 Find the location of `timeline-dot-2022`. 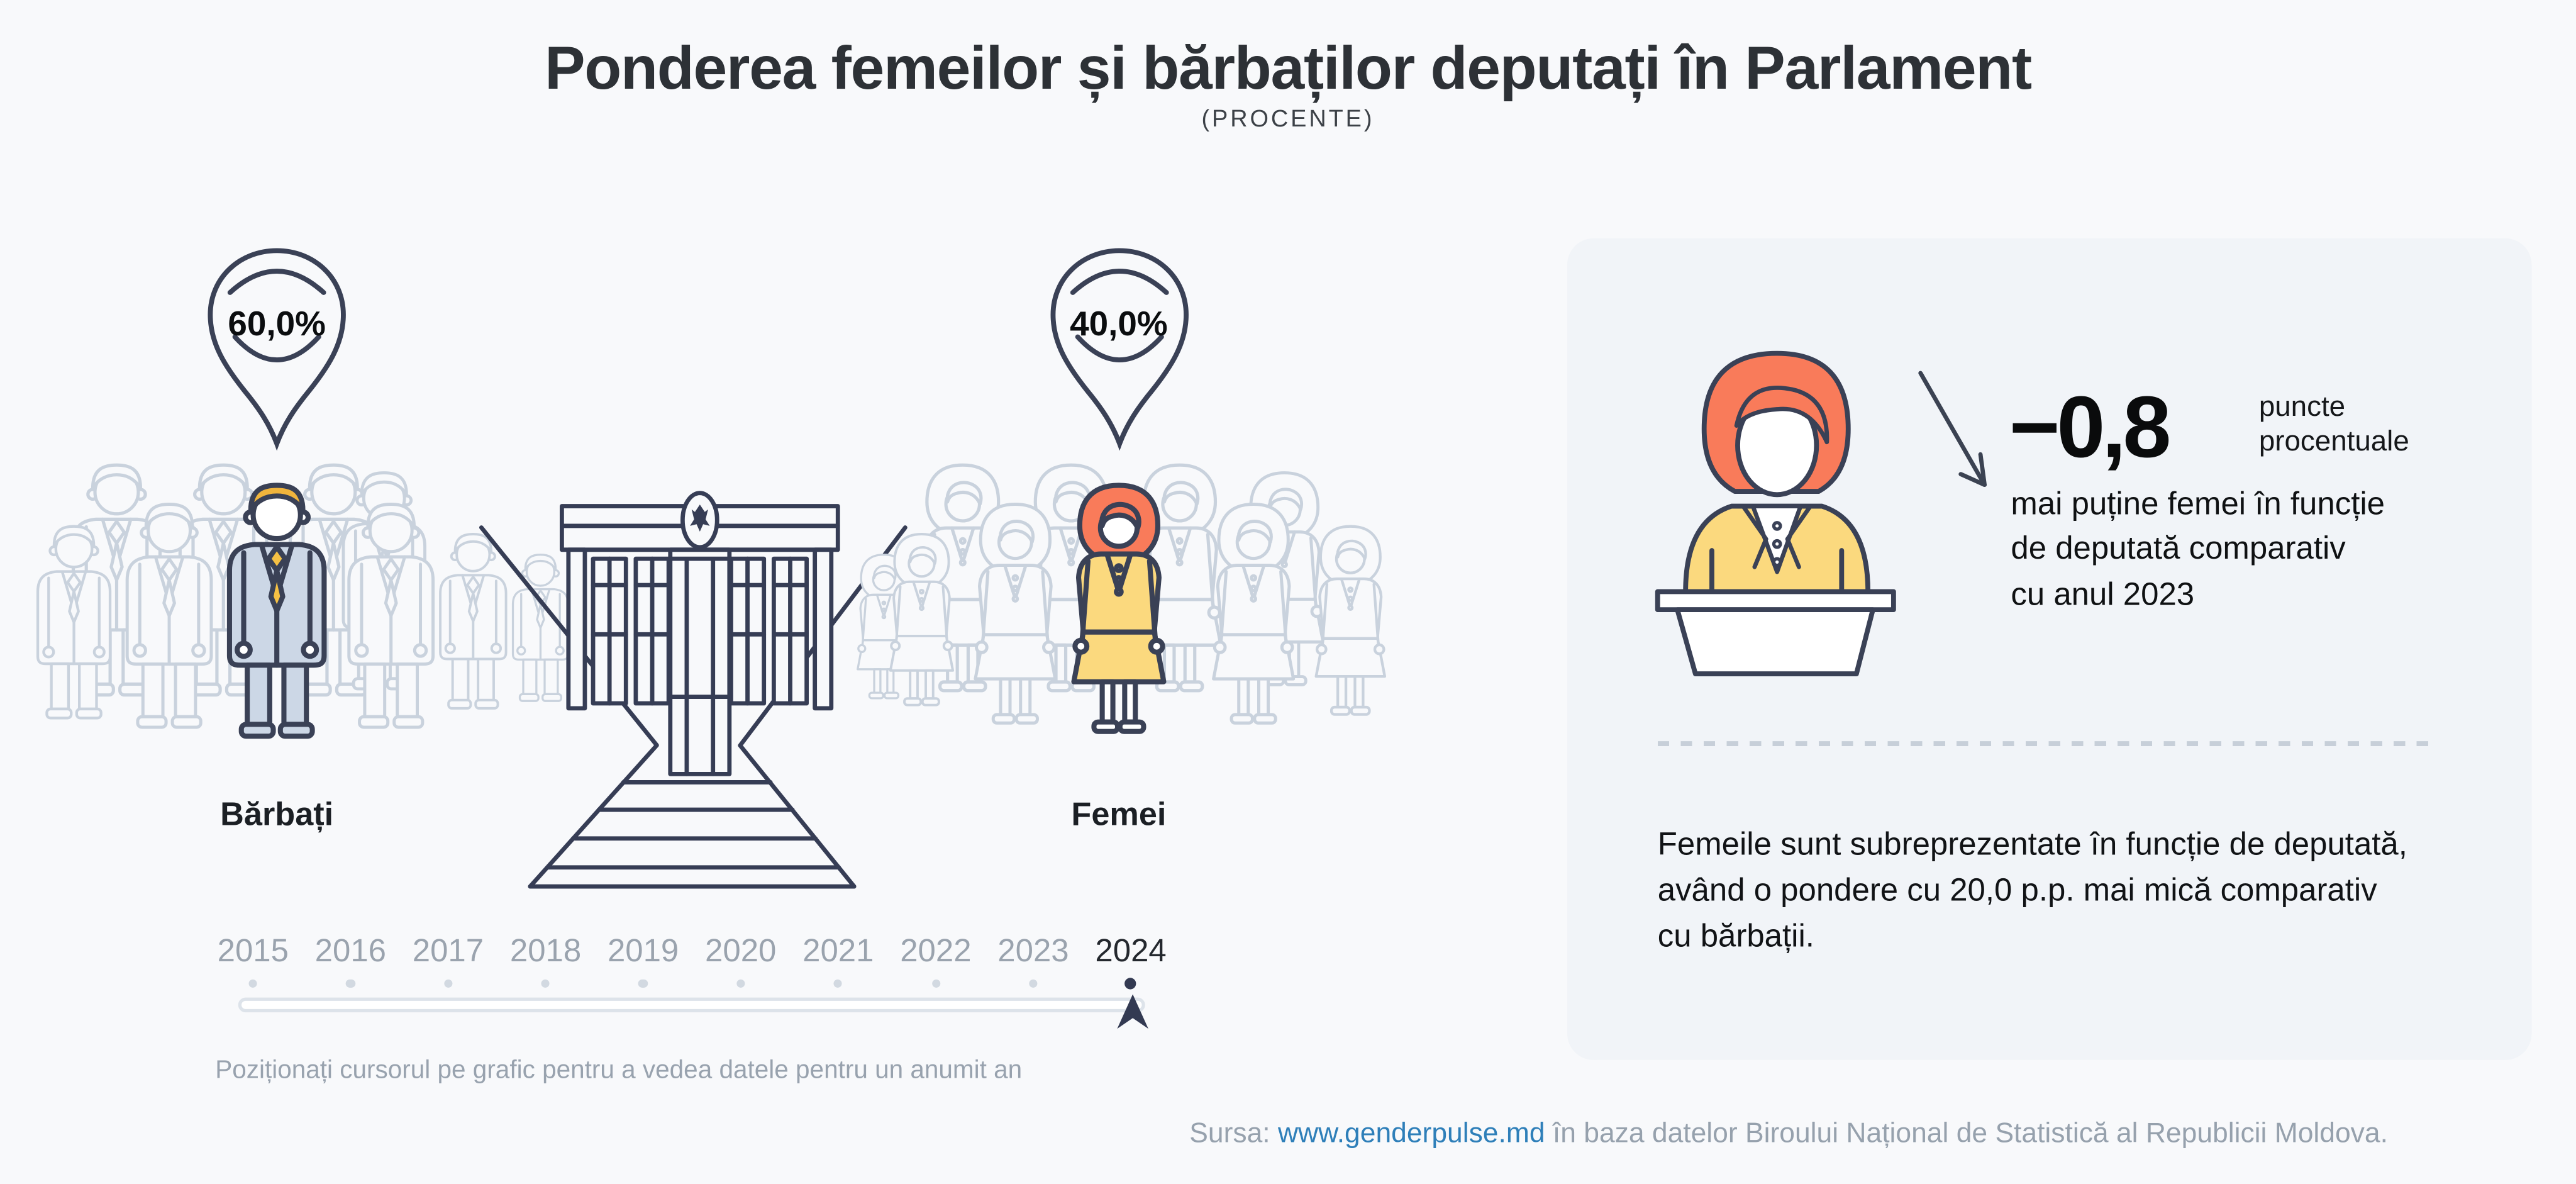

timeline-dot-2022 is located at coordinates (935, 983).